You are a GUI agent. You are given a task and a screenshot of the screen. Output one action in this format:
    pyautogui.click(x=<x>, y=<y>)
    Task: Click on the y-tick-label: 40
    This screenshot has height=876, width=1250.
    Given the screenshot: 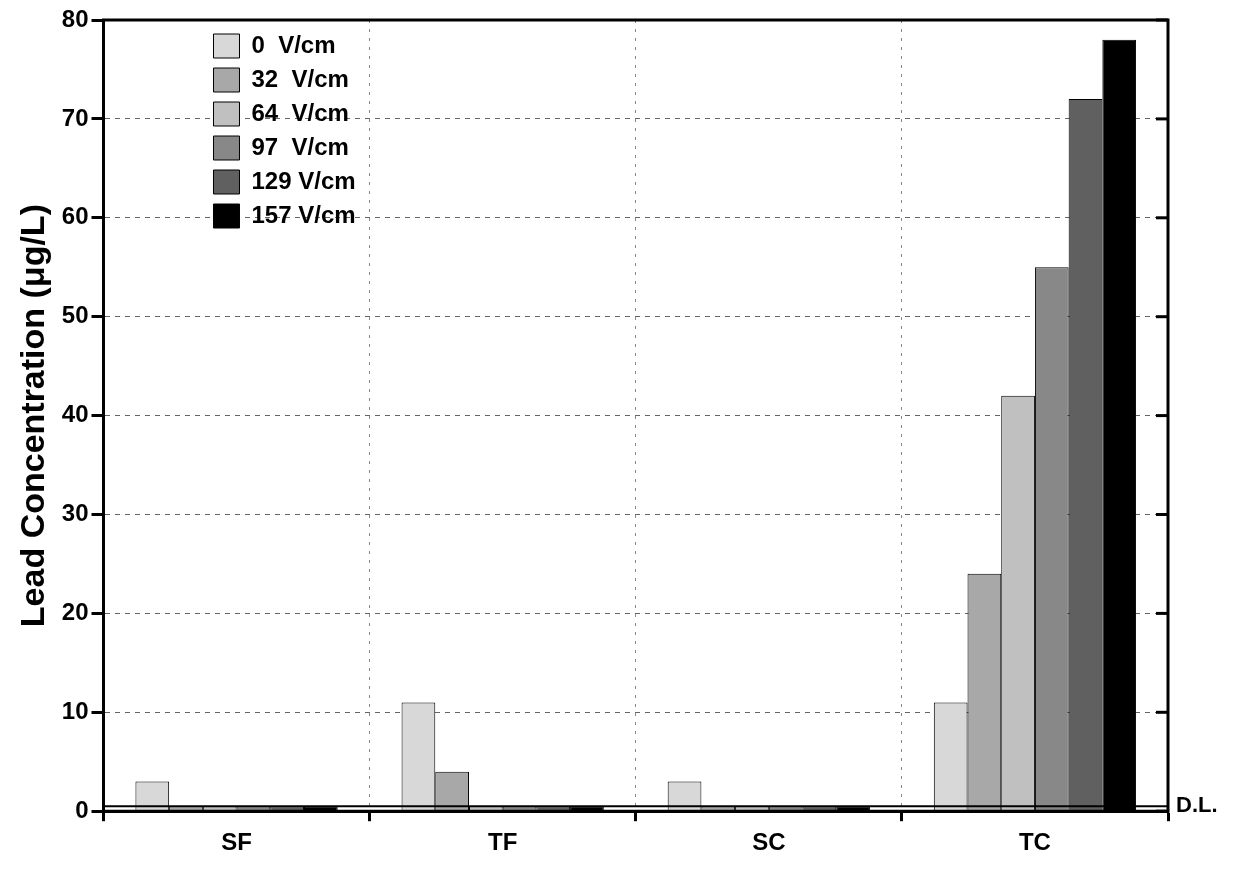 What is the action you would take?
    pyautogui.click(x=75, y=414)
    